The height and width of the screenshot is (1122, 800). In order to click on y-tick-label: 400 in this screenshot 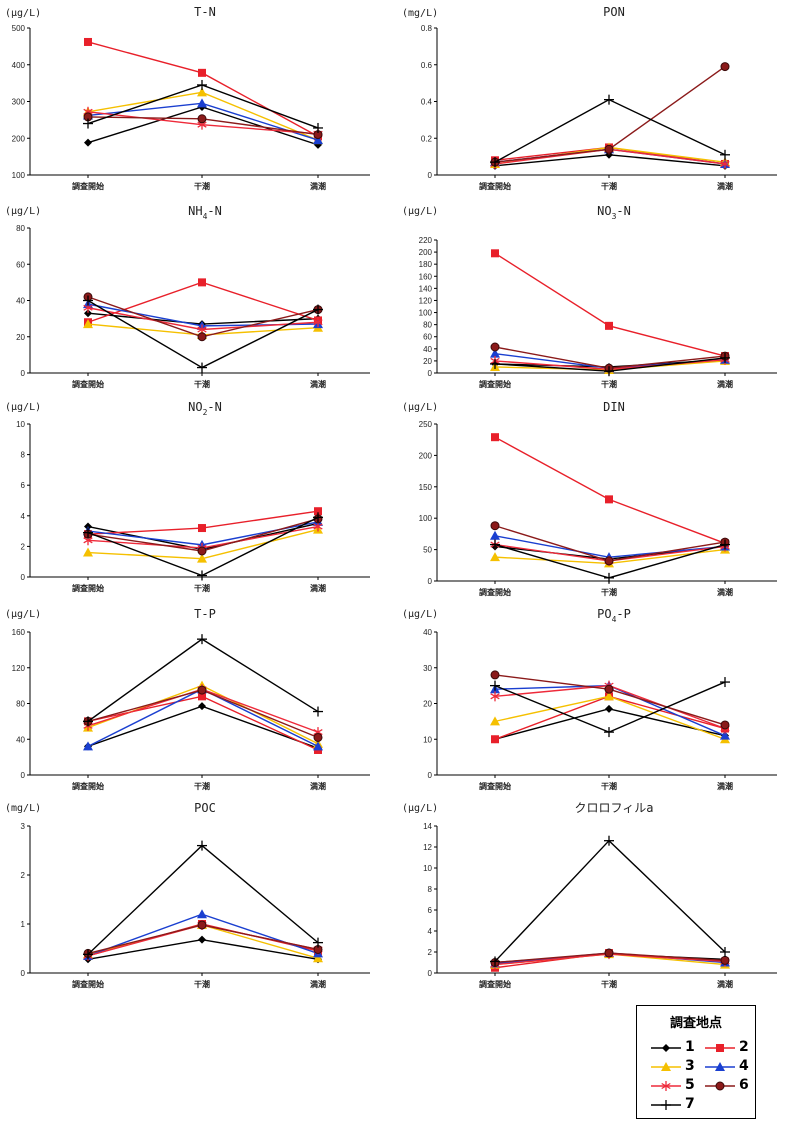, I will do `click(19, 65)`.